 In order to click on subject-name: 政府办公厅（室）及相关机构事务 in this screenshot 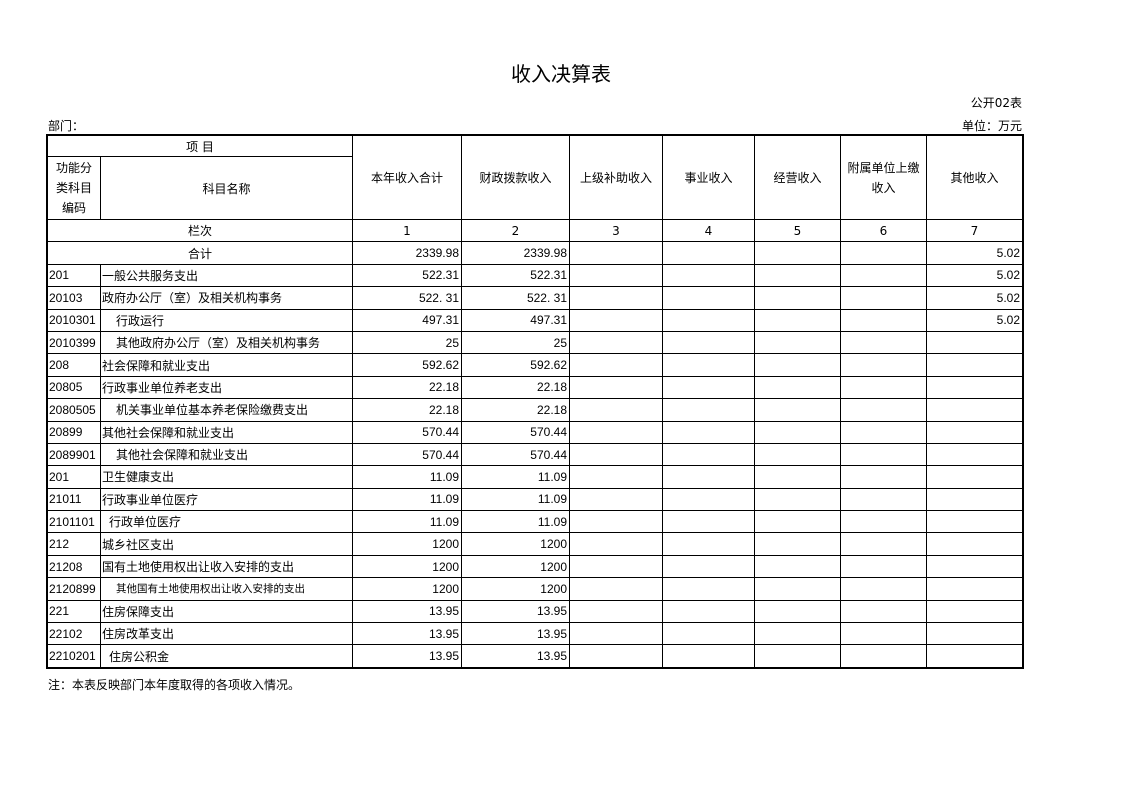, I will do `click(226, 298)`.